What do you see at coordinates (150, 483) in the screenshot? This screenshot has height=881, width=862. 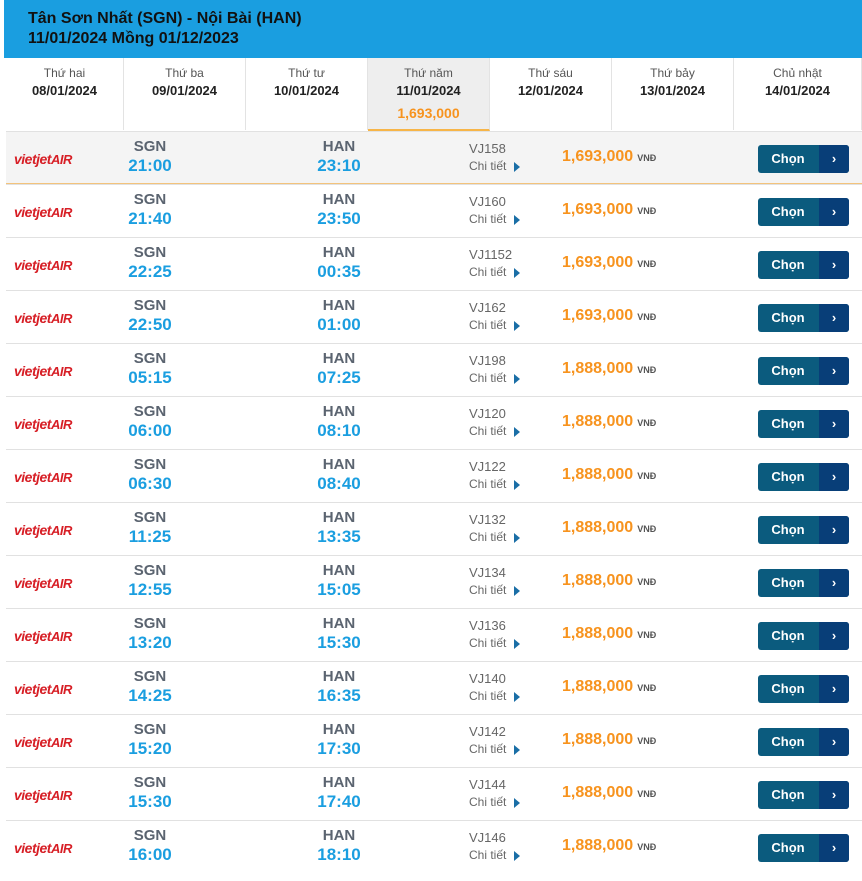 I see `departure-time: 06:30` at bounding box center [150, 483].